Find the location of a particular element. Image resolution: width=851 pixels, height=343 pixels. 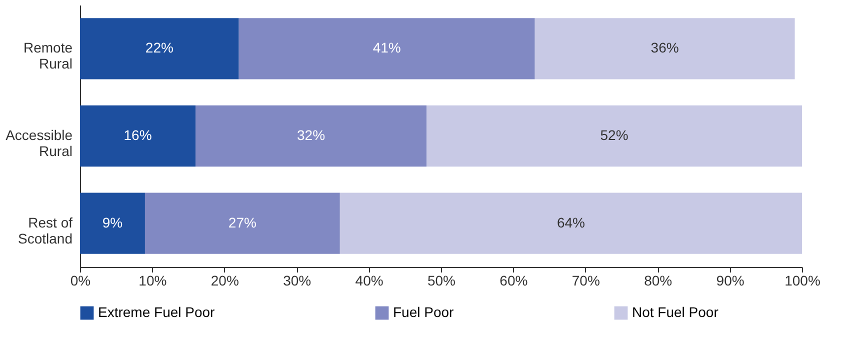

y-tick-label: Accessible Rural is located at coordinates (39, 143).